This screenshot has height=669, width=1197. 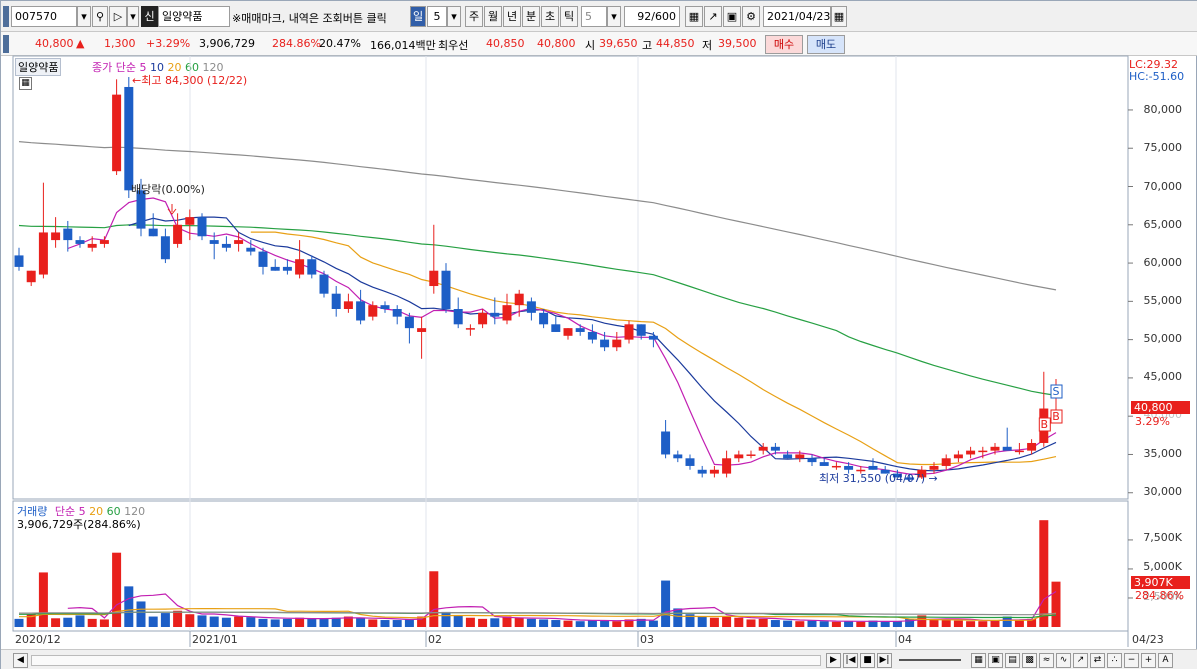 What do you see at coordinates (118, 16) in the screenshot?
I see `speaker-icon: ▷` at bounding box center [118, 16].